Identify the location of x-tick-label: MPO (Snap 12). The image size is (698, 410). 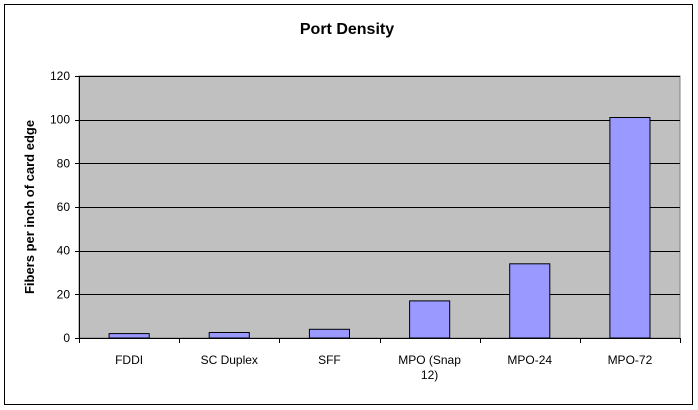
(429, 367).